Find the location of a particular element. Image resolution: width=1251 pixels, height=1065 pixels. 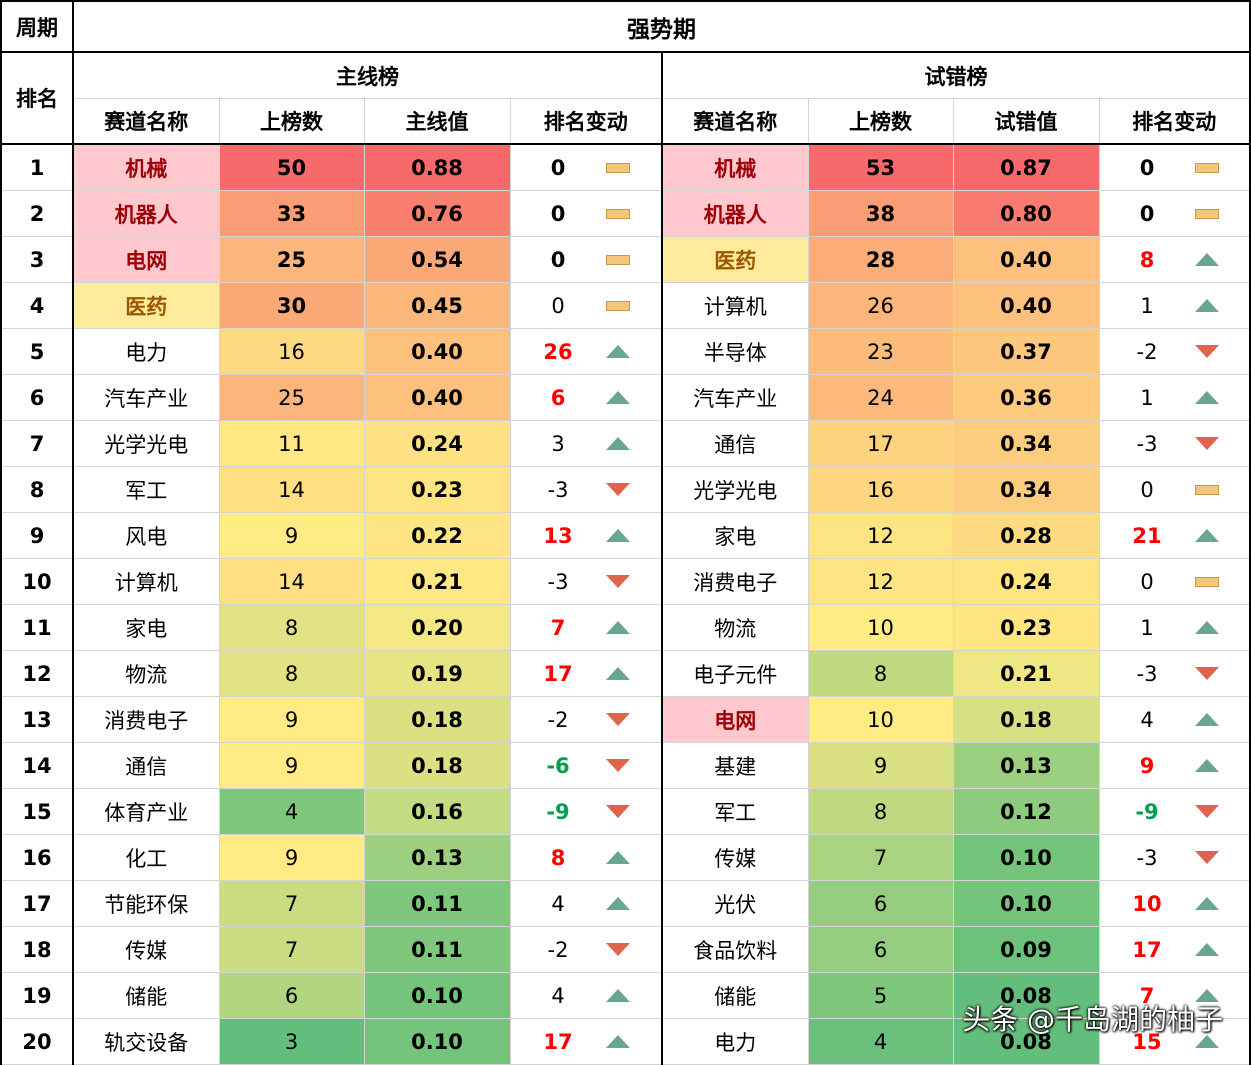

main-score: 0.18 is located at coordinates (436, 765).